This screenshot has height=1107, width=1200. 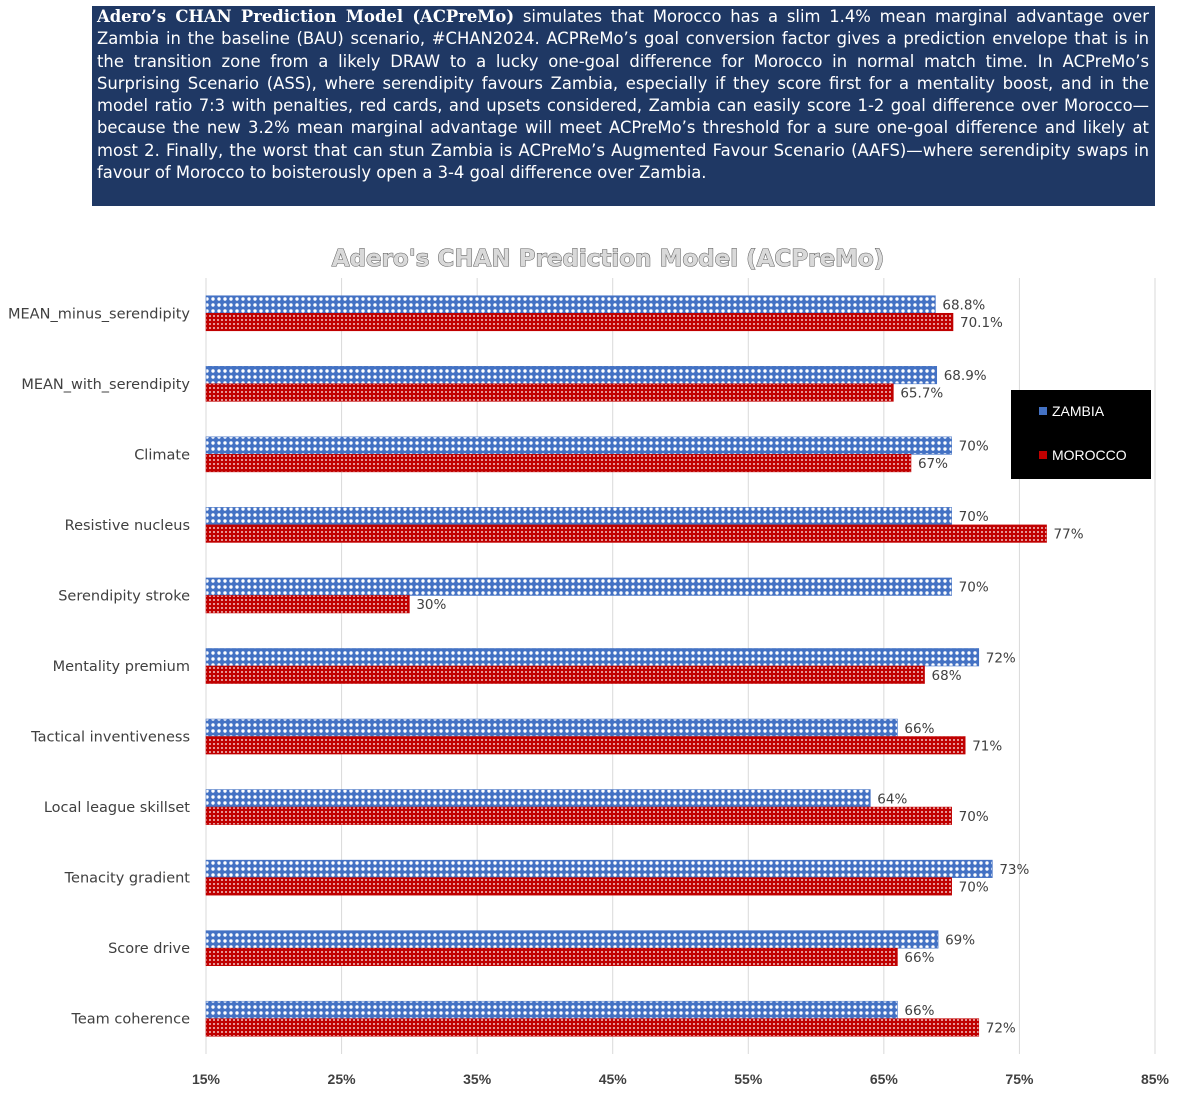 I want to click on legend: ZAMBIA MOROCCO, so click(x=1081, y=434).